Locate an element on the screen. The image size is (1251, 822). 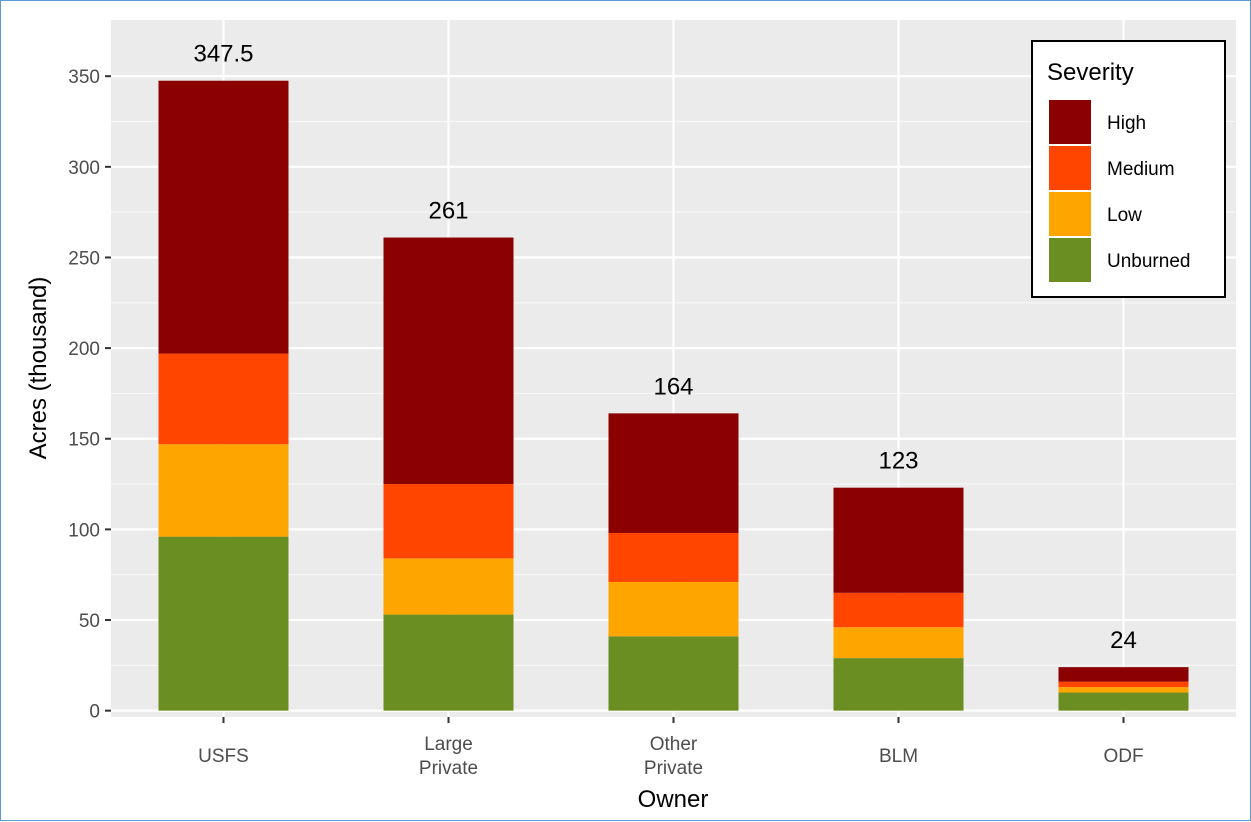
legend: Severity High Medium Low Unburned is located at coordinates (1128, 169).